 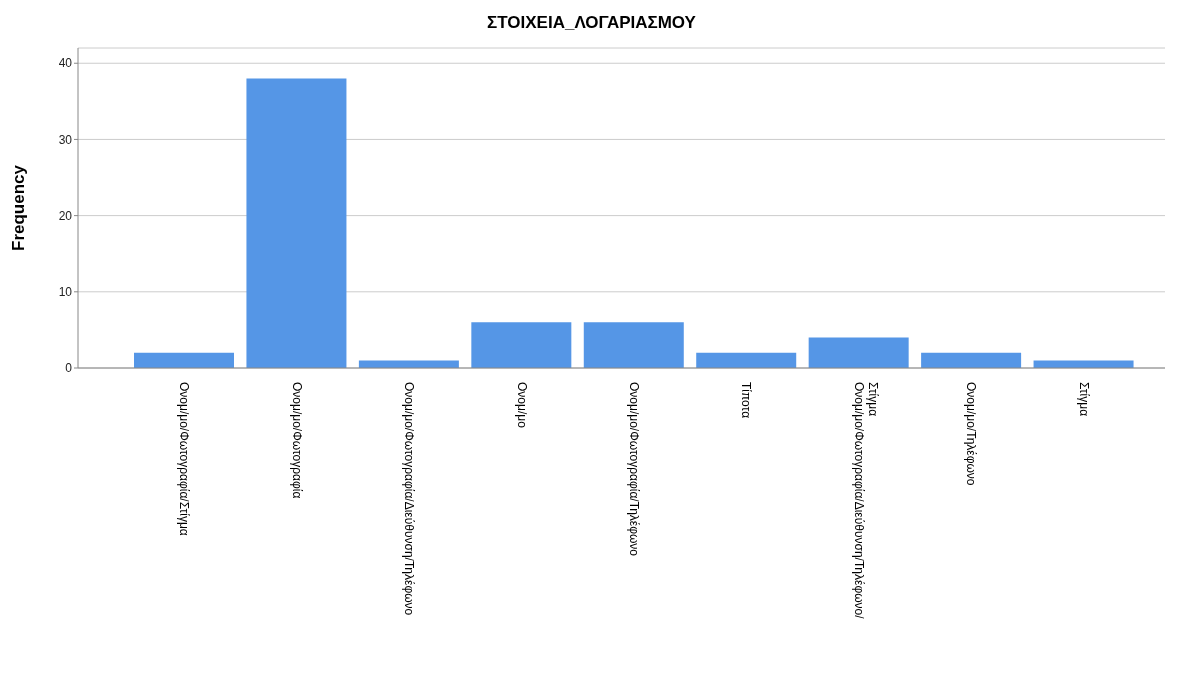 What do you see at coordinates (634, 469) in the screenshot?
I see `x-tick-label: Ονομ/μο/Φωτογραφία/Τηλέφωνο` at bounding box center [634, 469].